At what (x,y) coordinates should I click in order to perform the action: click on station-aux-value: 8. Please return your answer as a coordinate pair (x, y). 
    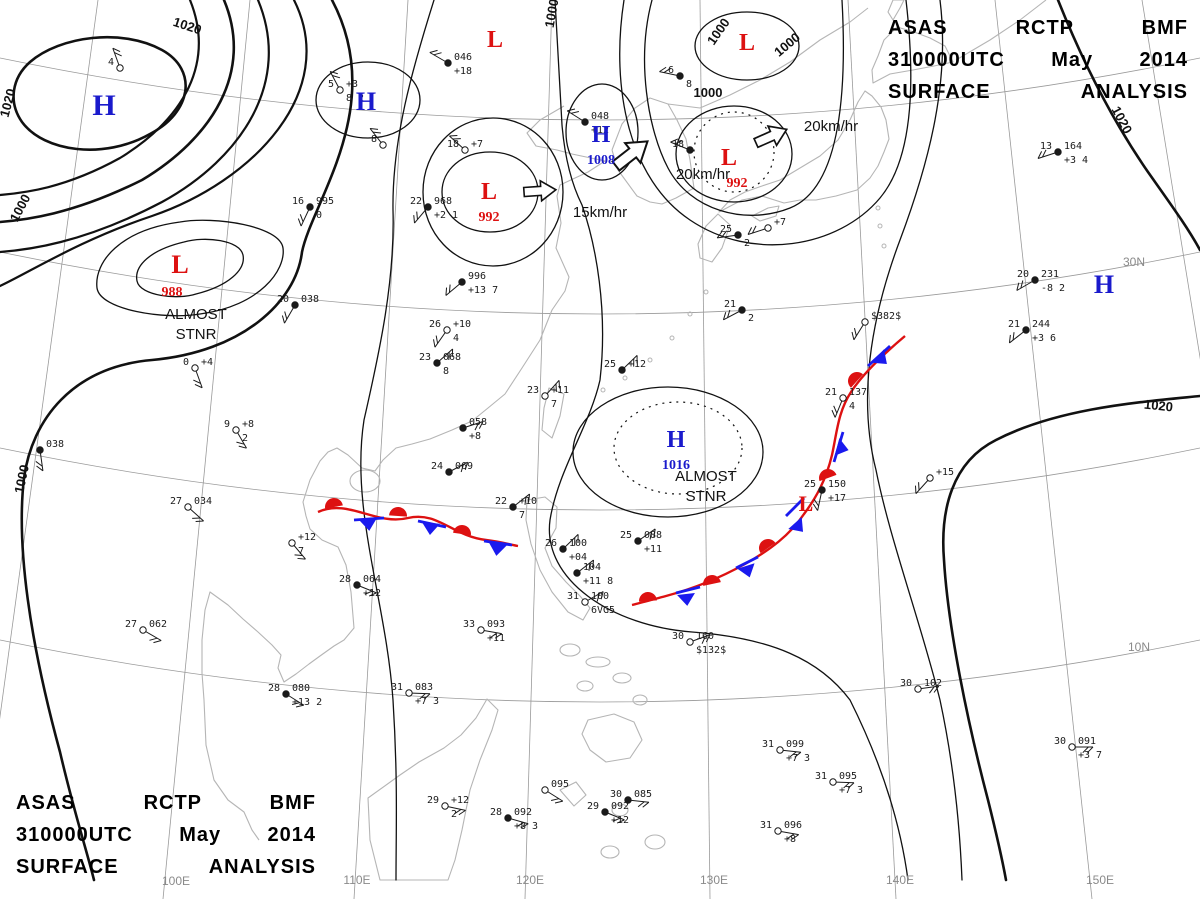
    Looking at the image, I should click on (689, 84).